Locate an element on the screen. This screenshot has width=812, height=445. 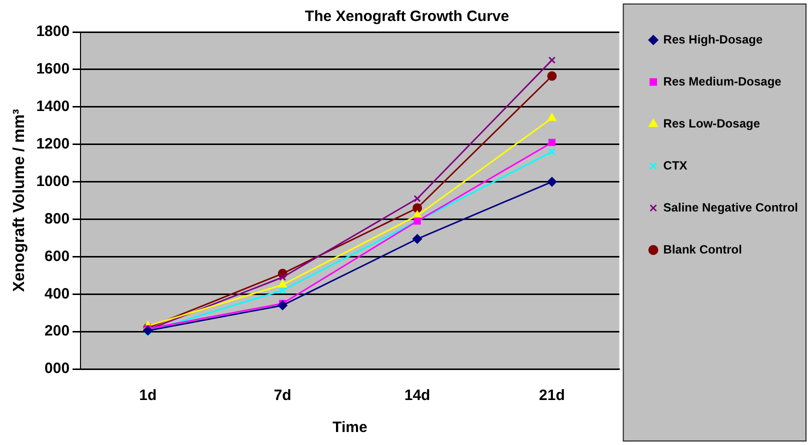
legend-label: Saline Negative Control is located at coordinates (730, 207).